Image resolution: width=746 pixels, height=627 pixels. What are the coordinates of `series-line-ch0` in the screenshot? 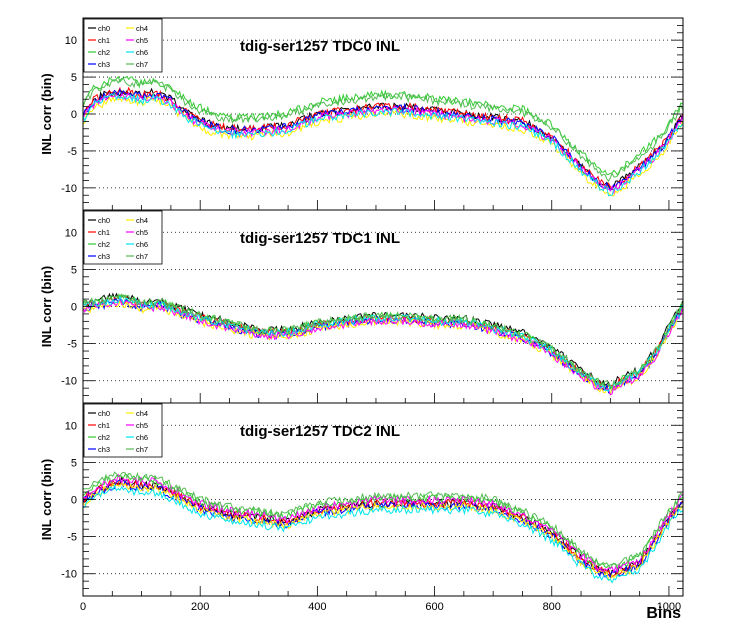 It's located at (383, 139).